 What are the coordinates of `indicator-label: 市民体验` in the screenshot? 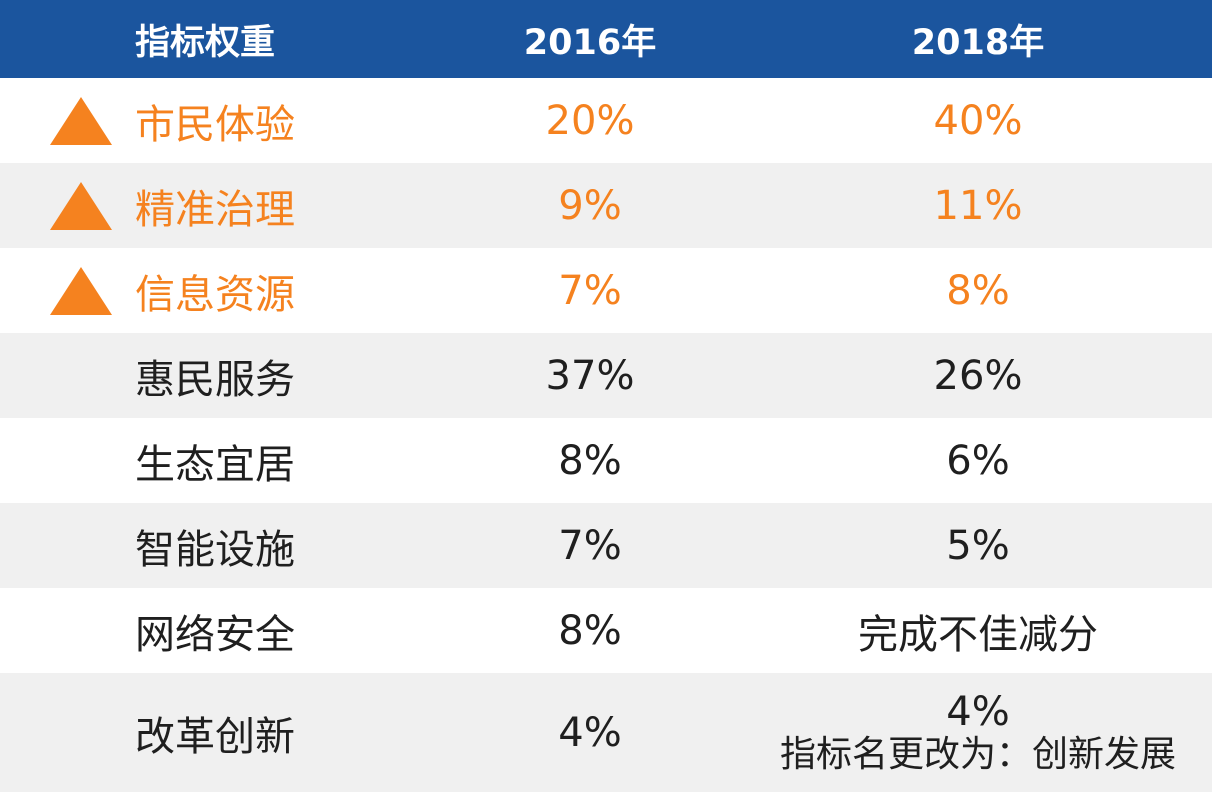 It's located at (215, 124).